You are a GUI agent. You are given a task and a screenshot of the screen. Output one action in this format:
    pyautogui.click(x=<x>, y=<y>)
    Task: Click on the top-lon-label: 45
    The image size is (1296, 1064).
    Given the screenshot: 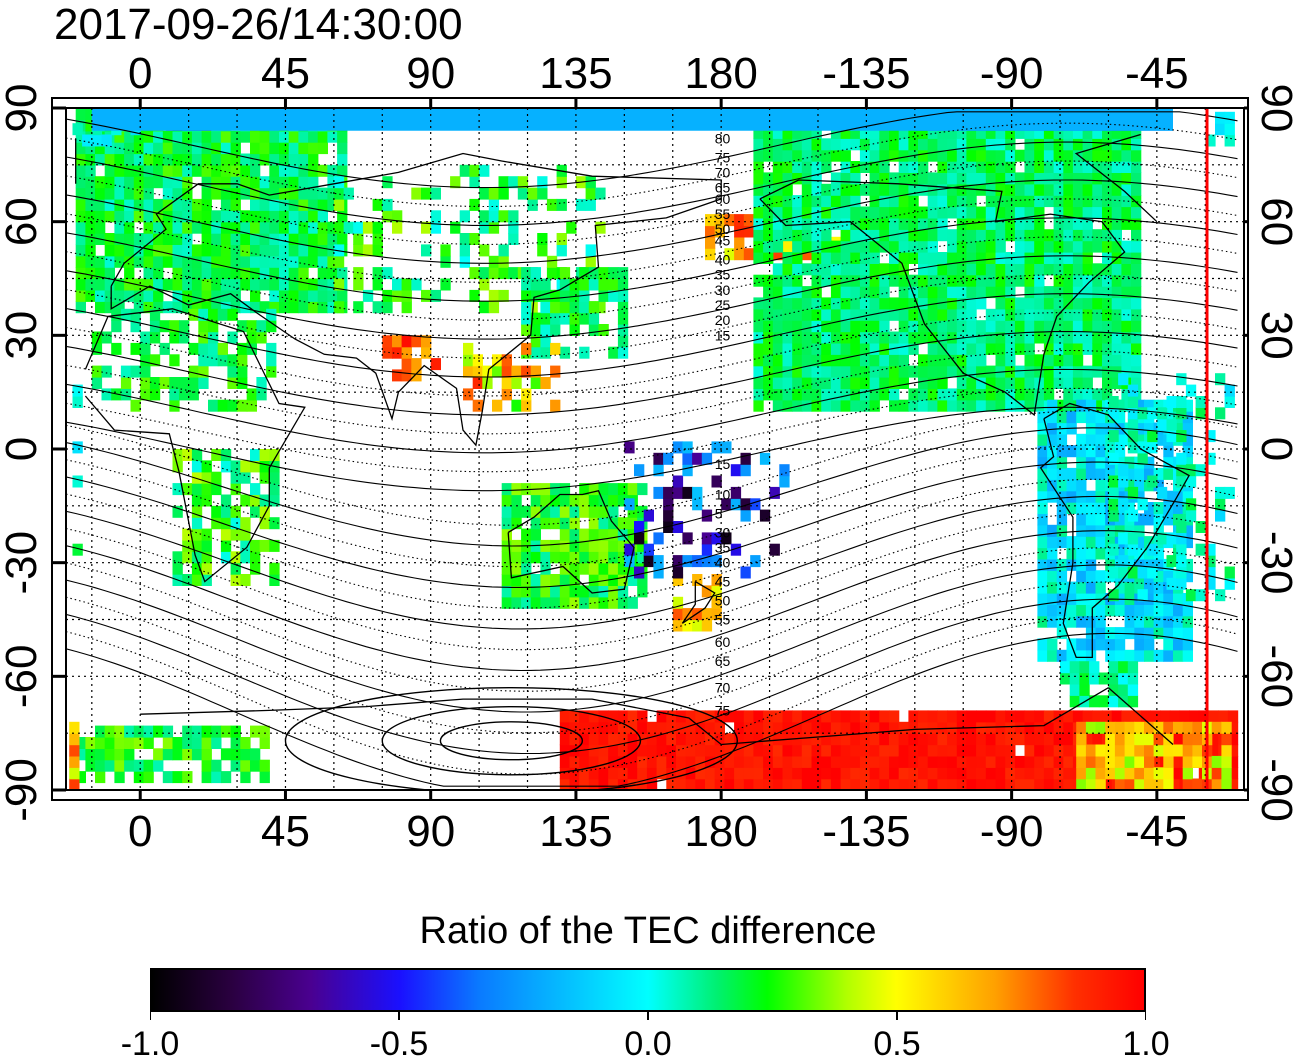 What is the action you would take?
    pyautogui.click(x=285, y=73)
    